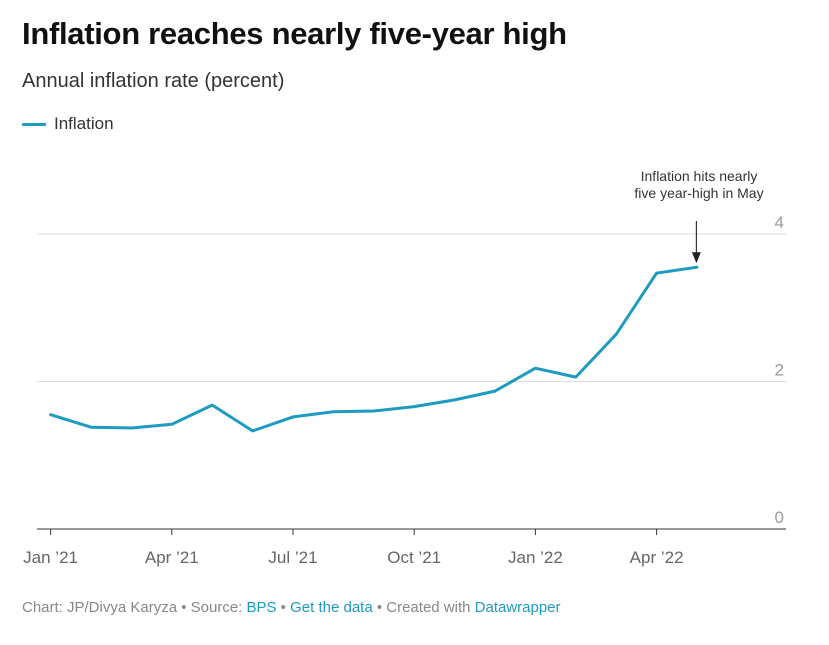  I want to click on get-data-link: Get the data, so click(331, 607).